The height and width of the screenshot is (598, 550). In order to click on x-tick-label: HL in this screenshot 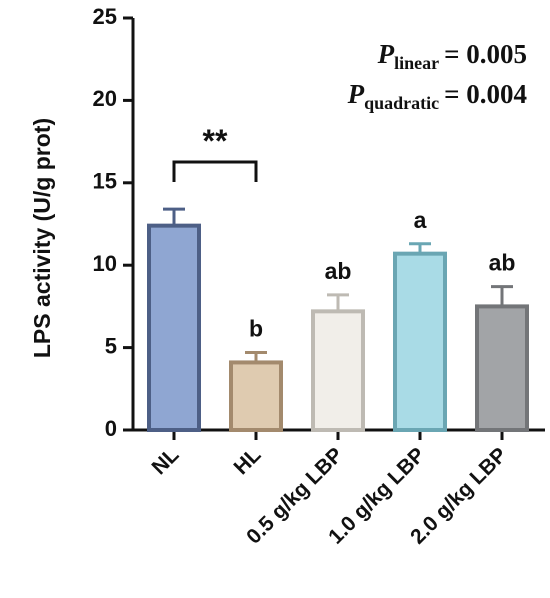, I will do `click(247, 461)`.